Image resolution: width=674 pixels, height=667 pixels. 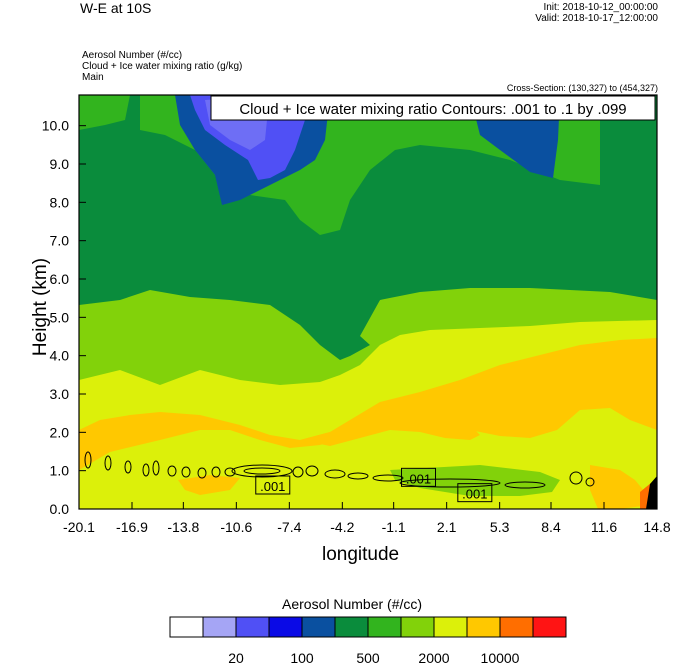 I want to click on y-tick-label: 0.0, so click(x=60, y=509).